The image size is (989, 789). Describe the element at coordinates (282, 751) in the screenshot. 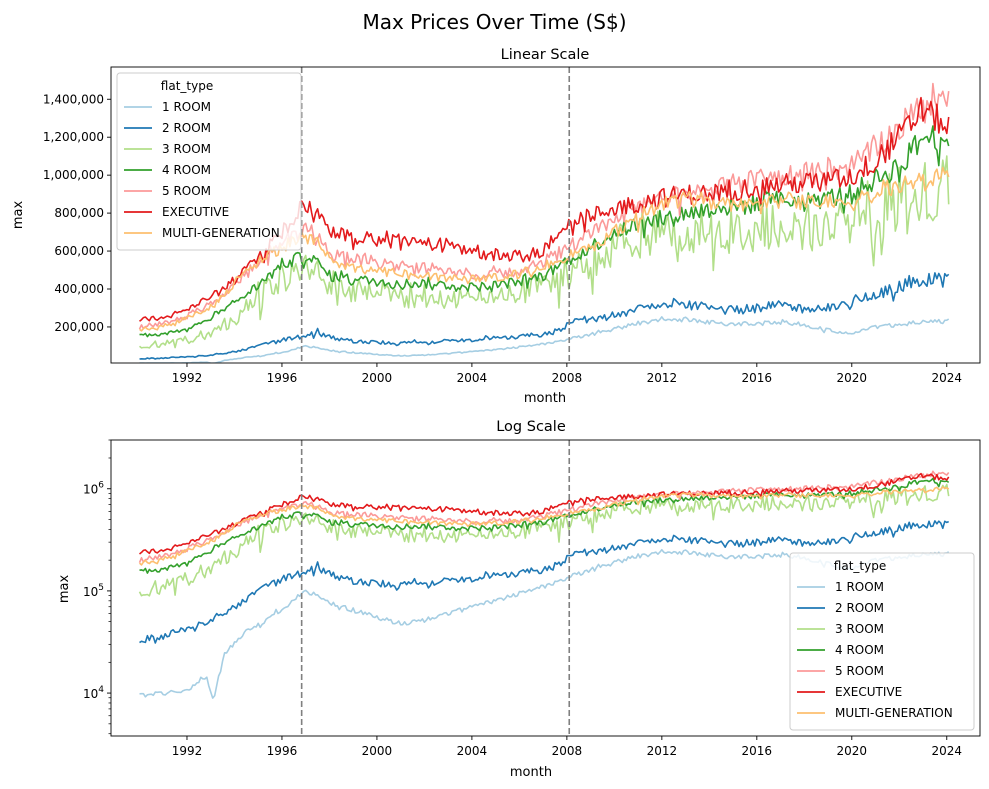

I see `log-x-tick-label: 1996` at that location.